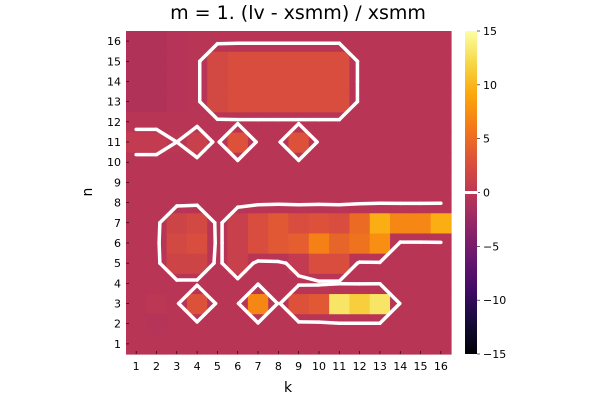 This screenshot has width=600, height=400. Describe the element at coordinates (136, 366) in the screenshot. I see `x-tick-label: 1` at that location.